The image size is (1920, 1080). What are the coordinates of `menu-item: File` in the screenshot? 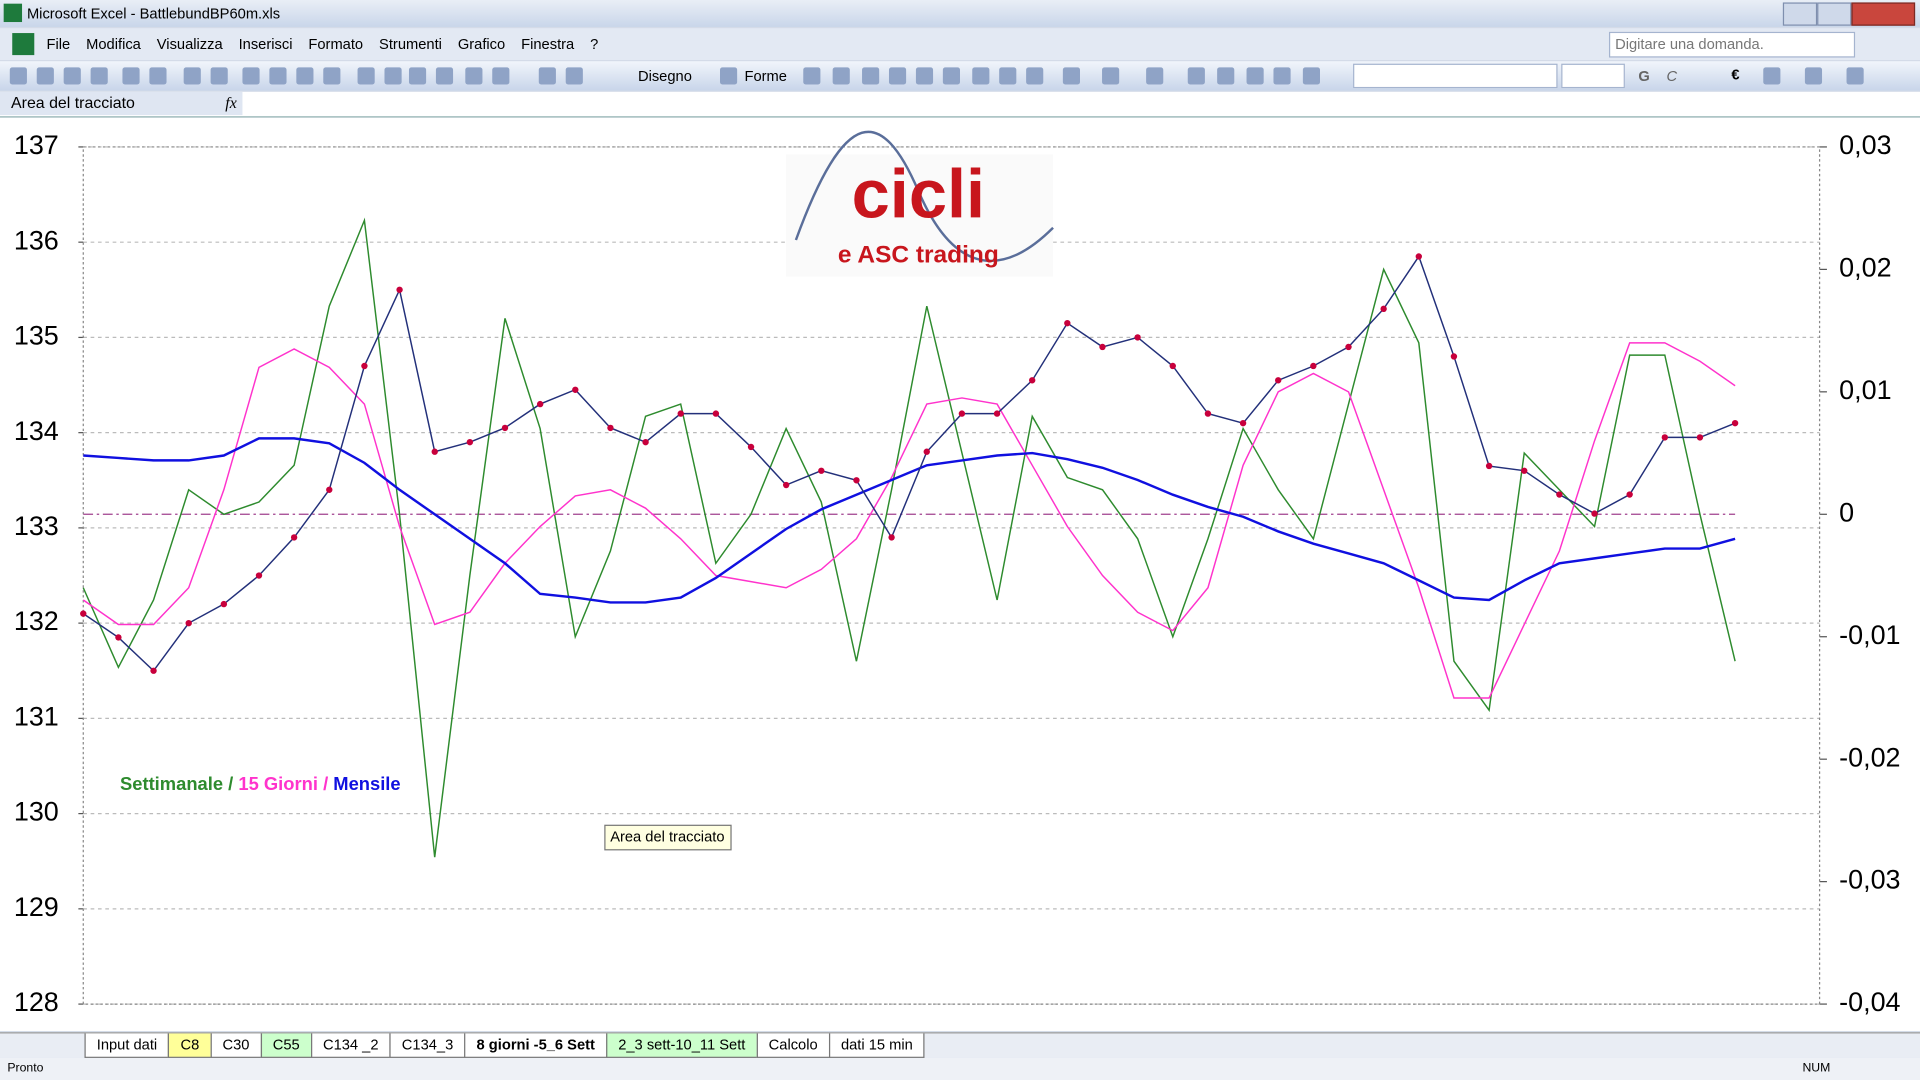 It's located at (58, 44).